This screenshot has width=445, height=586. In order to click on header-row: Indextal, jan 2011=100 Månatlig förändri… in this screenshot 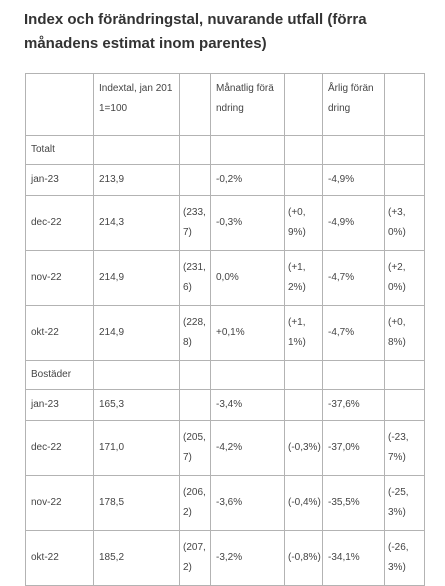, I will do `click(225, 104)`.